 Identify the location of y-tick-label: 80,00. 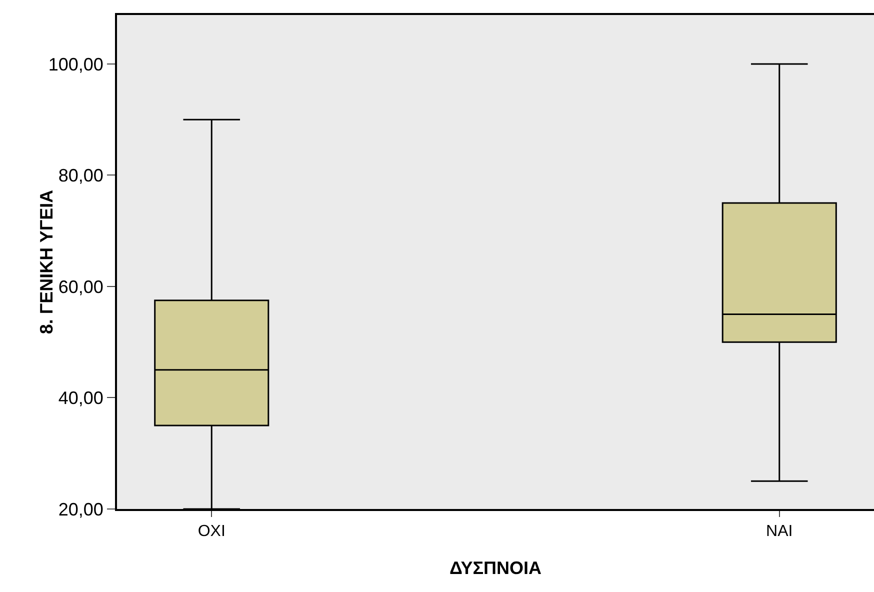
(81, 176).